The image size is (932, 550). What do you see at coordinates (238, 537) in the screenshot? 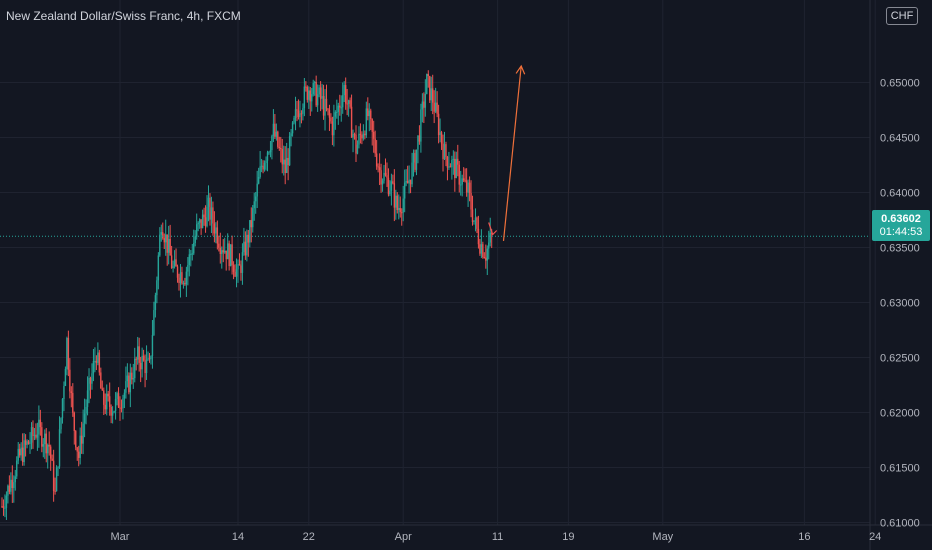
I see `time-tick-label: 14` at bounding box center [238, 537].